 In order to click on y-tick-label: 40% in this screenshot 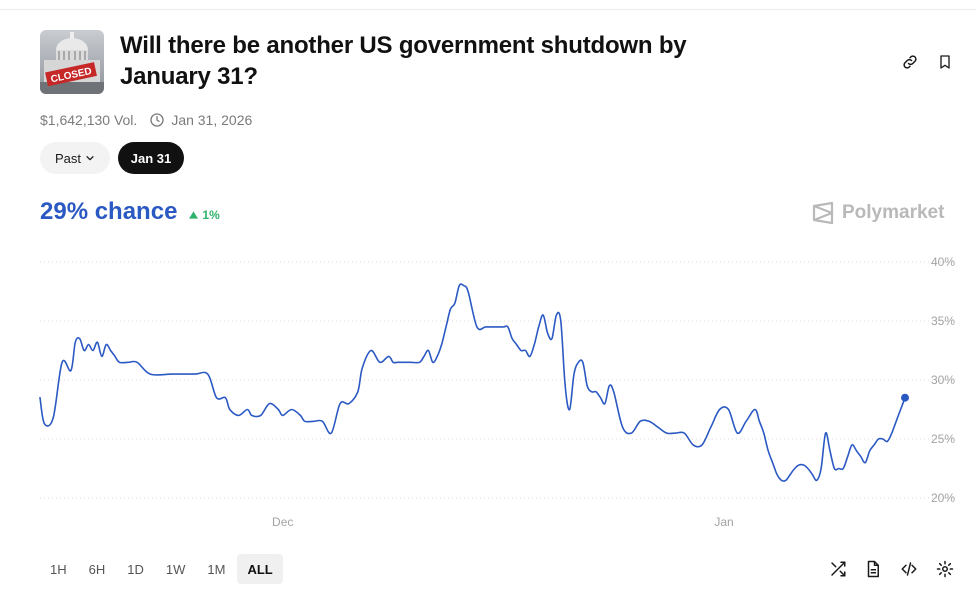, I will do `click(943, 262)`.